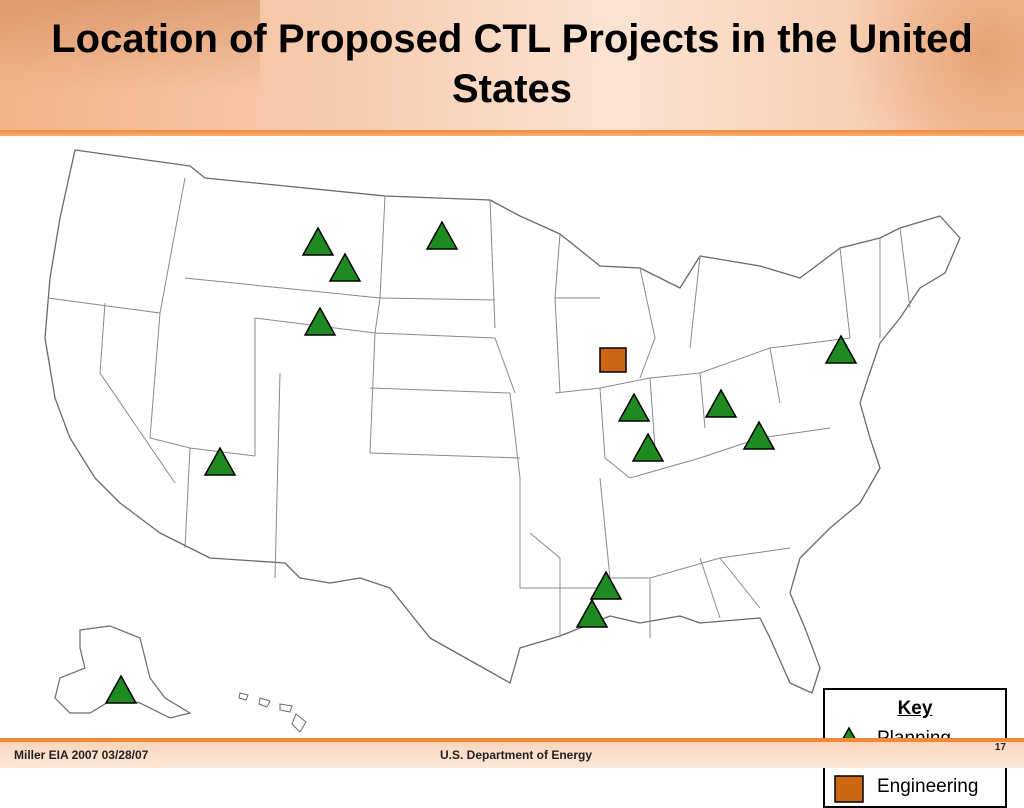 Image resolution: width=1024 pixels, height=808 pixels. I want to click on header-photo-left, so click(130, 65).